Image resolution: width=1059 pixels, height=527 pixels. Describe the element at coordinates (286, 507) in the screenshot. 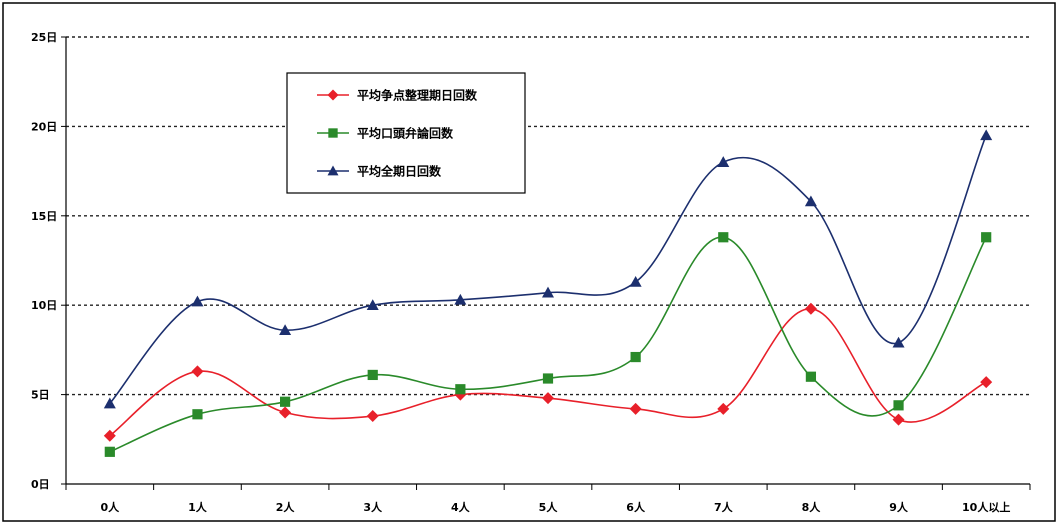

I see `x-tick-label: 2人` at that location.